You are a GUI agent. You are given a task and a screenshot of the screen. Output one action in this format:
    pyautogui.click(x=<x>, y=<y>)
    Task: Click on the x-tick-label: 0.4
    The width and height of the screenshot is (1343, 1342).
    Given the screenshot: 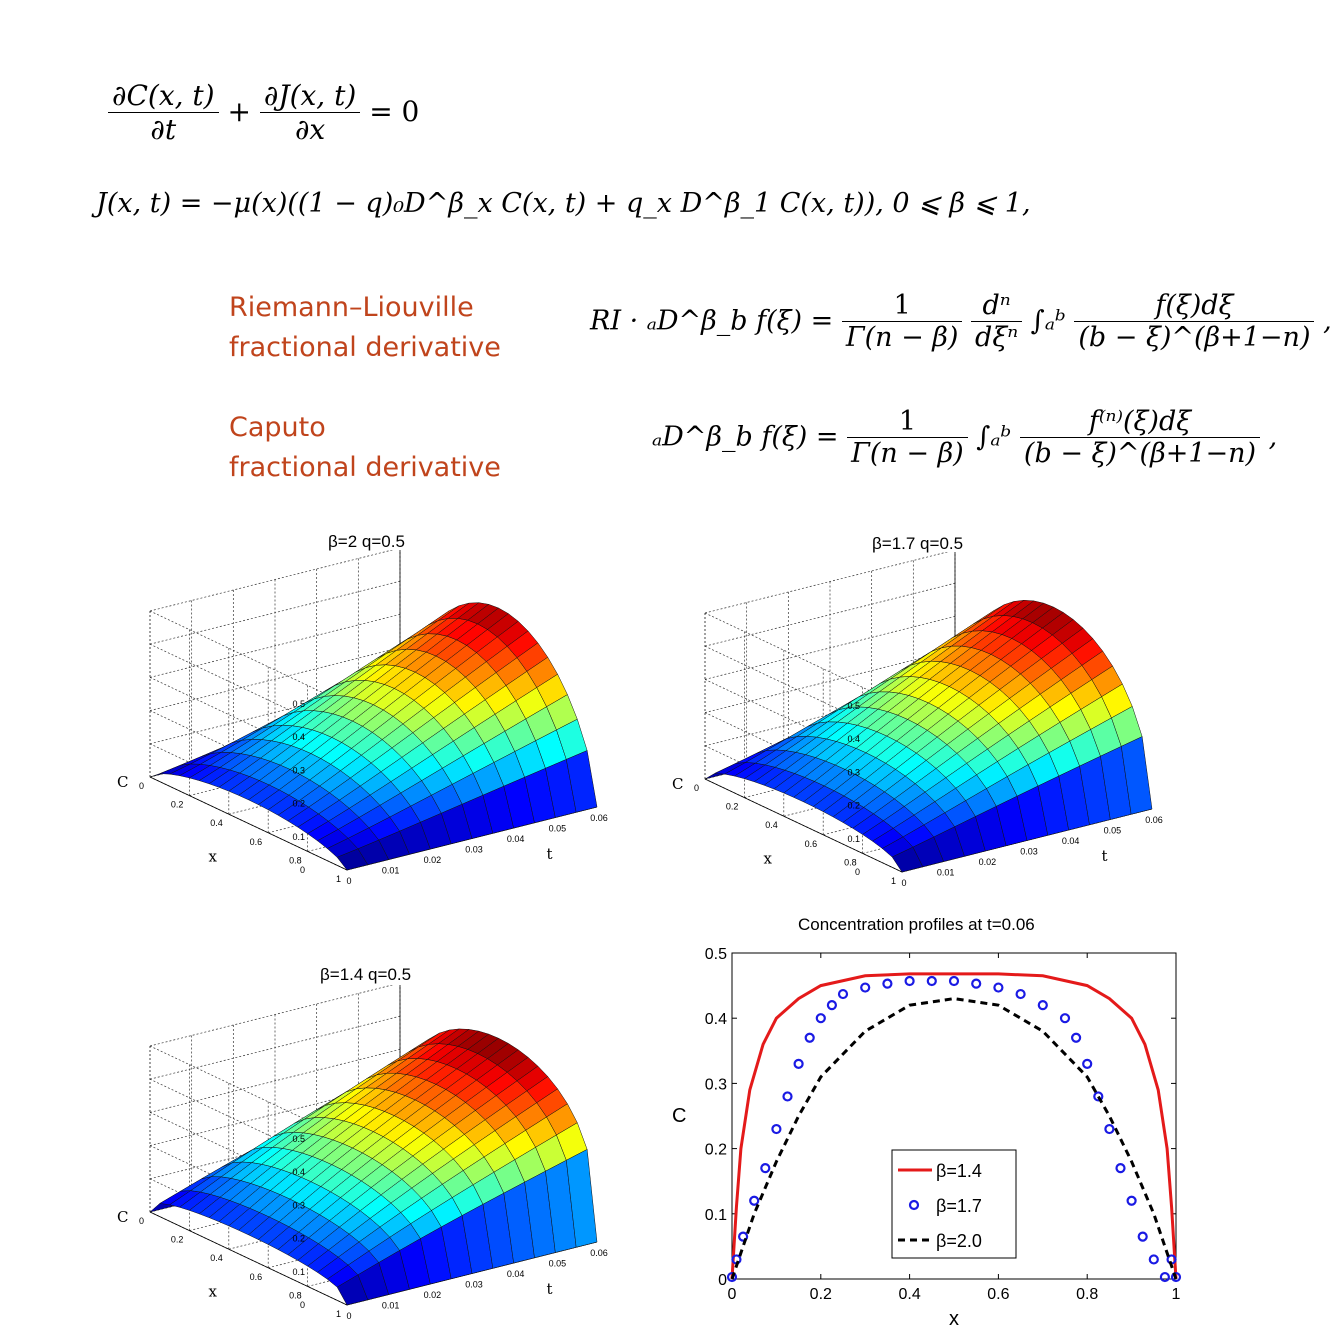 What is the action you would take?
    pyautogui.click(x=909, y=1294)
    